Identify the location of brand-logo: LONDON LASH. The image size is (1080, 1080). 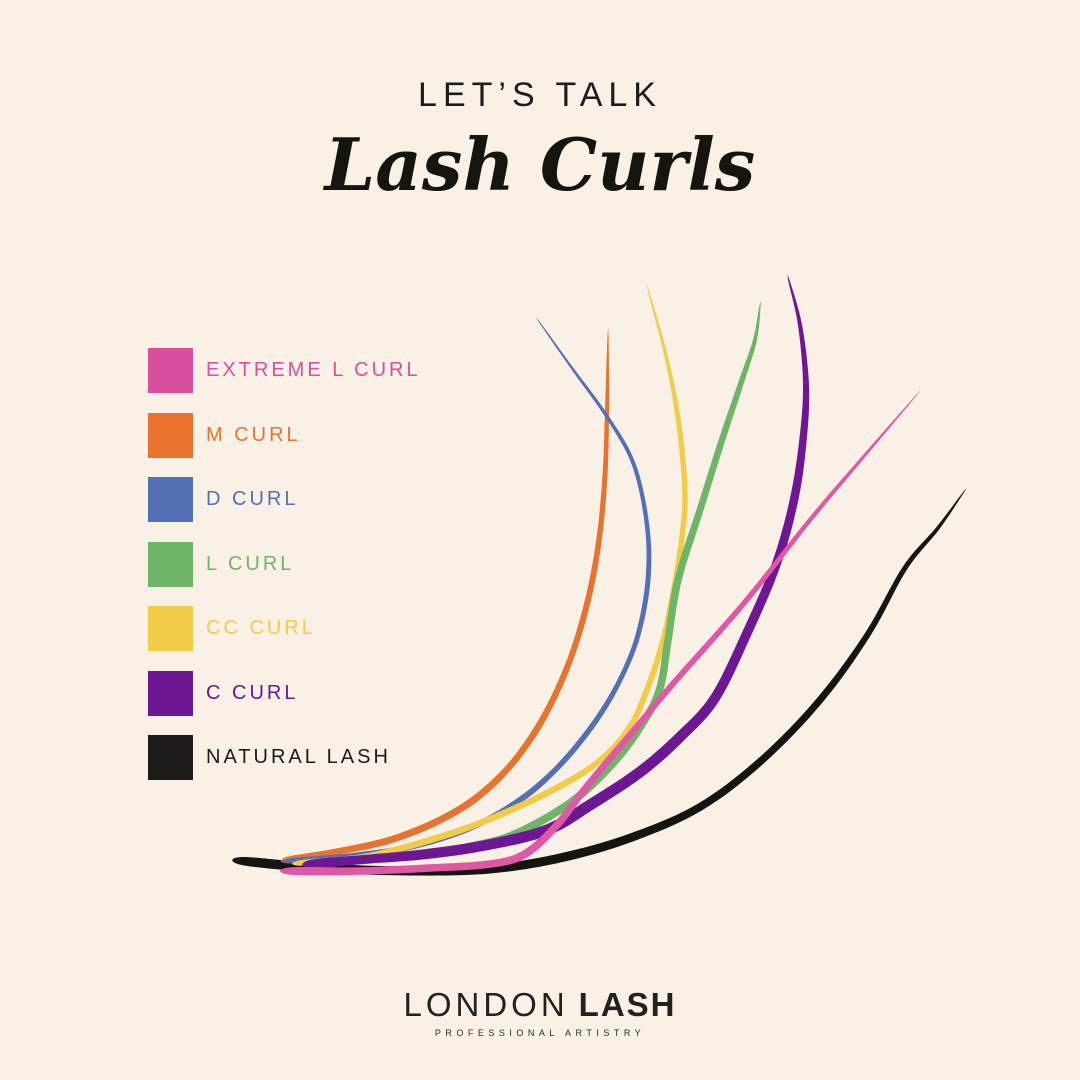
(540, 1004).